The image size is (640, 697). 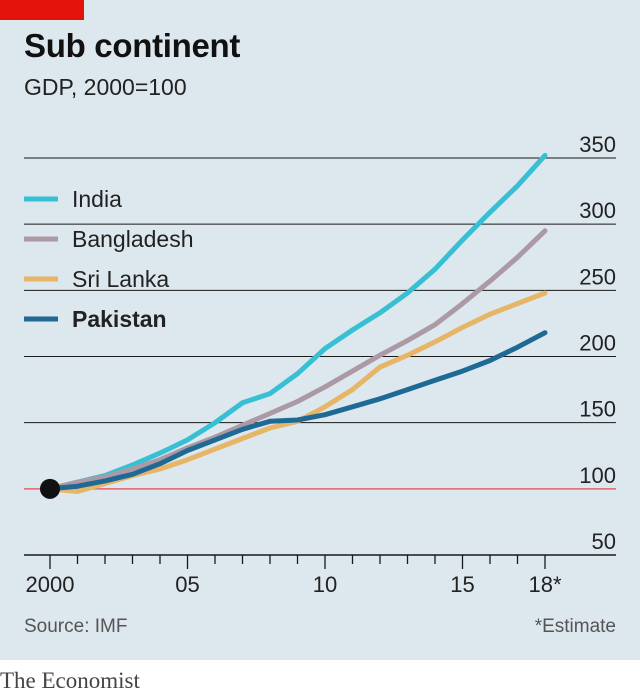 What do you see at coordinates (97, 199) in the screenshot?
I see `legend-label-india: India` at bounding box center [97, 199].